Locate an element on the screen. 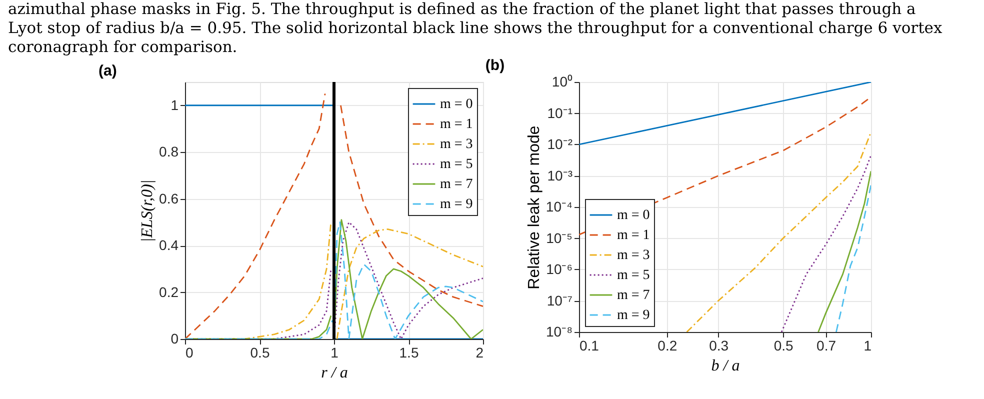 This screenshot has width=984, height=399. y-tick-label: 10⁻⁸ is located at coordinates (559, 332).